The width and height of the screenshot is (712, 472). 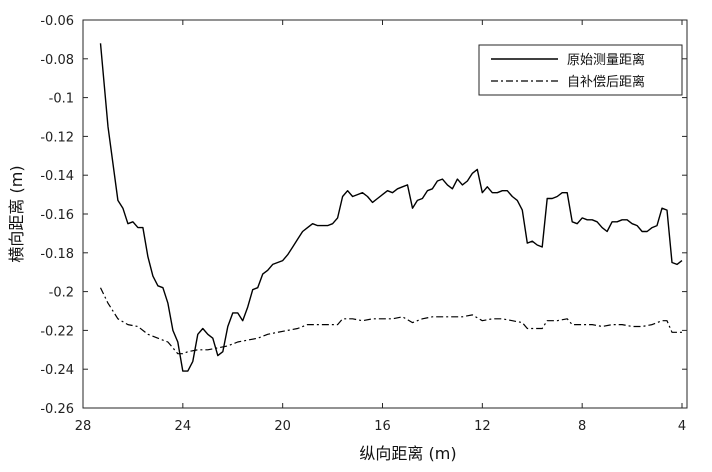 What do you see at coordinates (57, 370) in the screenshot?
I see `y-tick-label: -0.24` at bounding box center [57, 370].